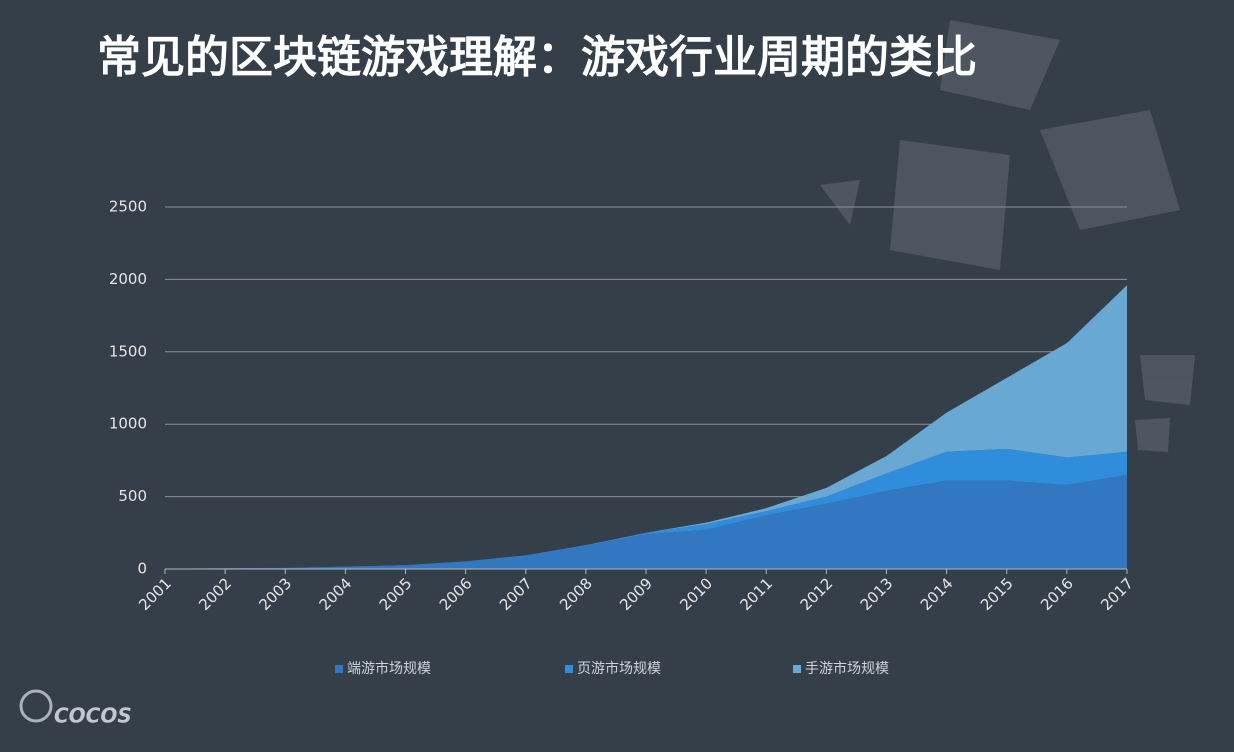  Describe the element at coordinates (128, 279) in the screenshot. I see `y-tick-label: 2000` at that location.